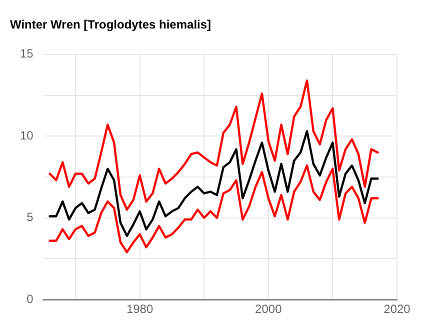 This screenshot has width=423, height=324. I want to click on chart-title: Winter Wren [Troglodytes hiemalis], so click(111, 25).